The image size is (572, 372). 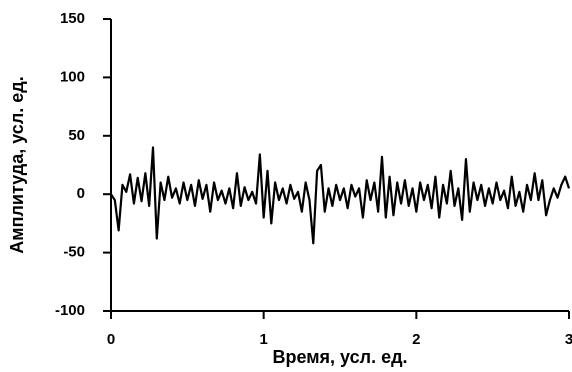 What do you see at coordinates (72, 18) in the screenshot?
I see `y-tick-label: 150` at bounding box center [72, 18].